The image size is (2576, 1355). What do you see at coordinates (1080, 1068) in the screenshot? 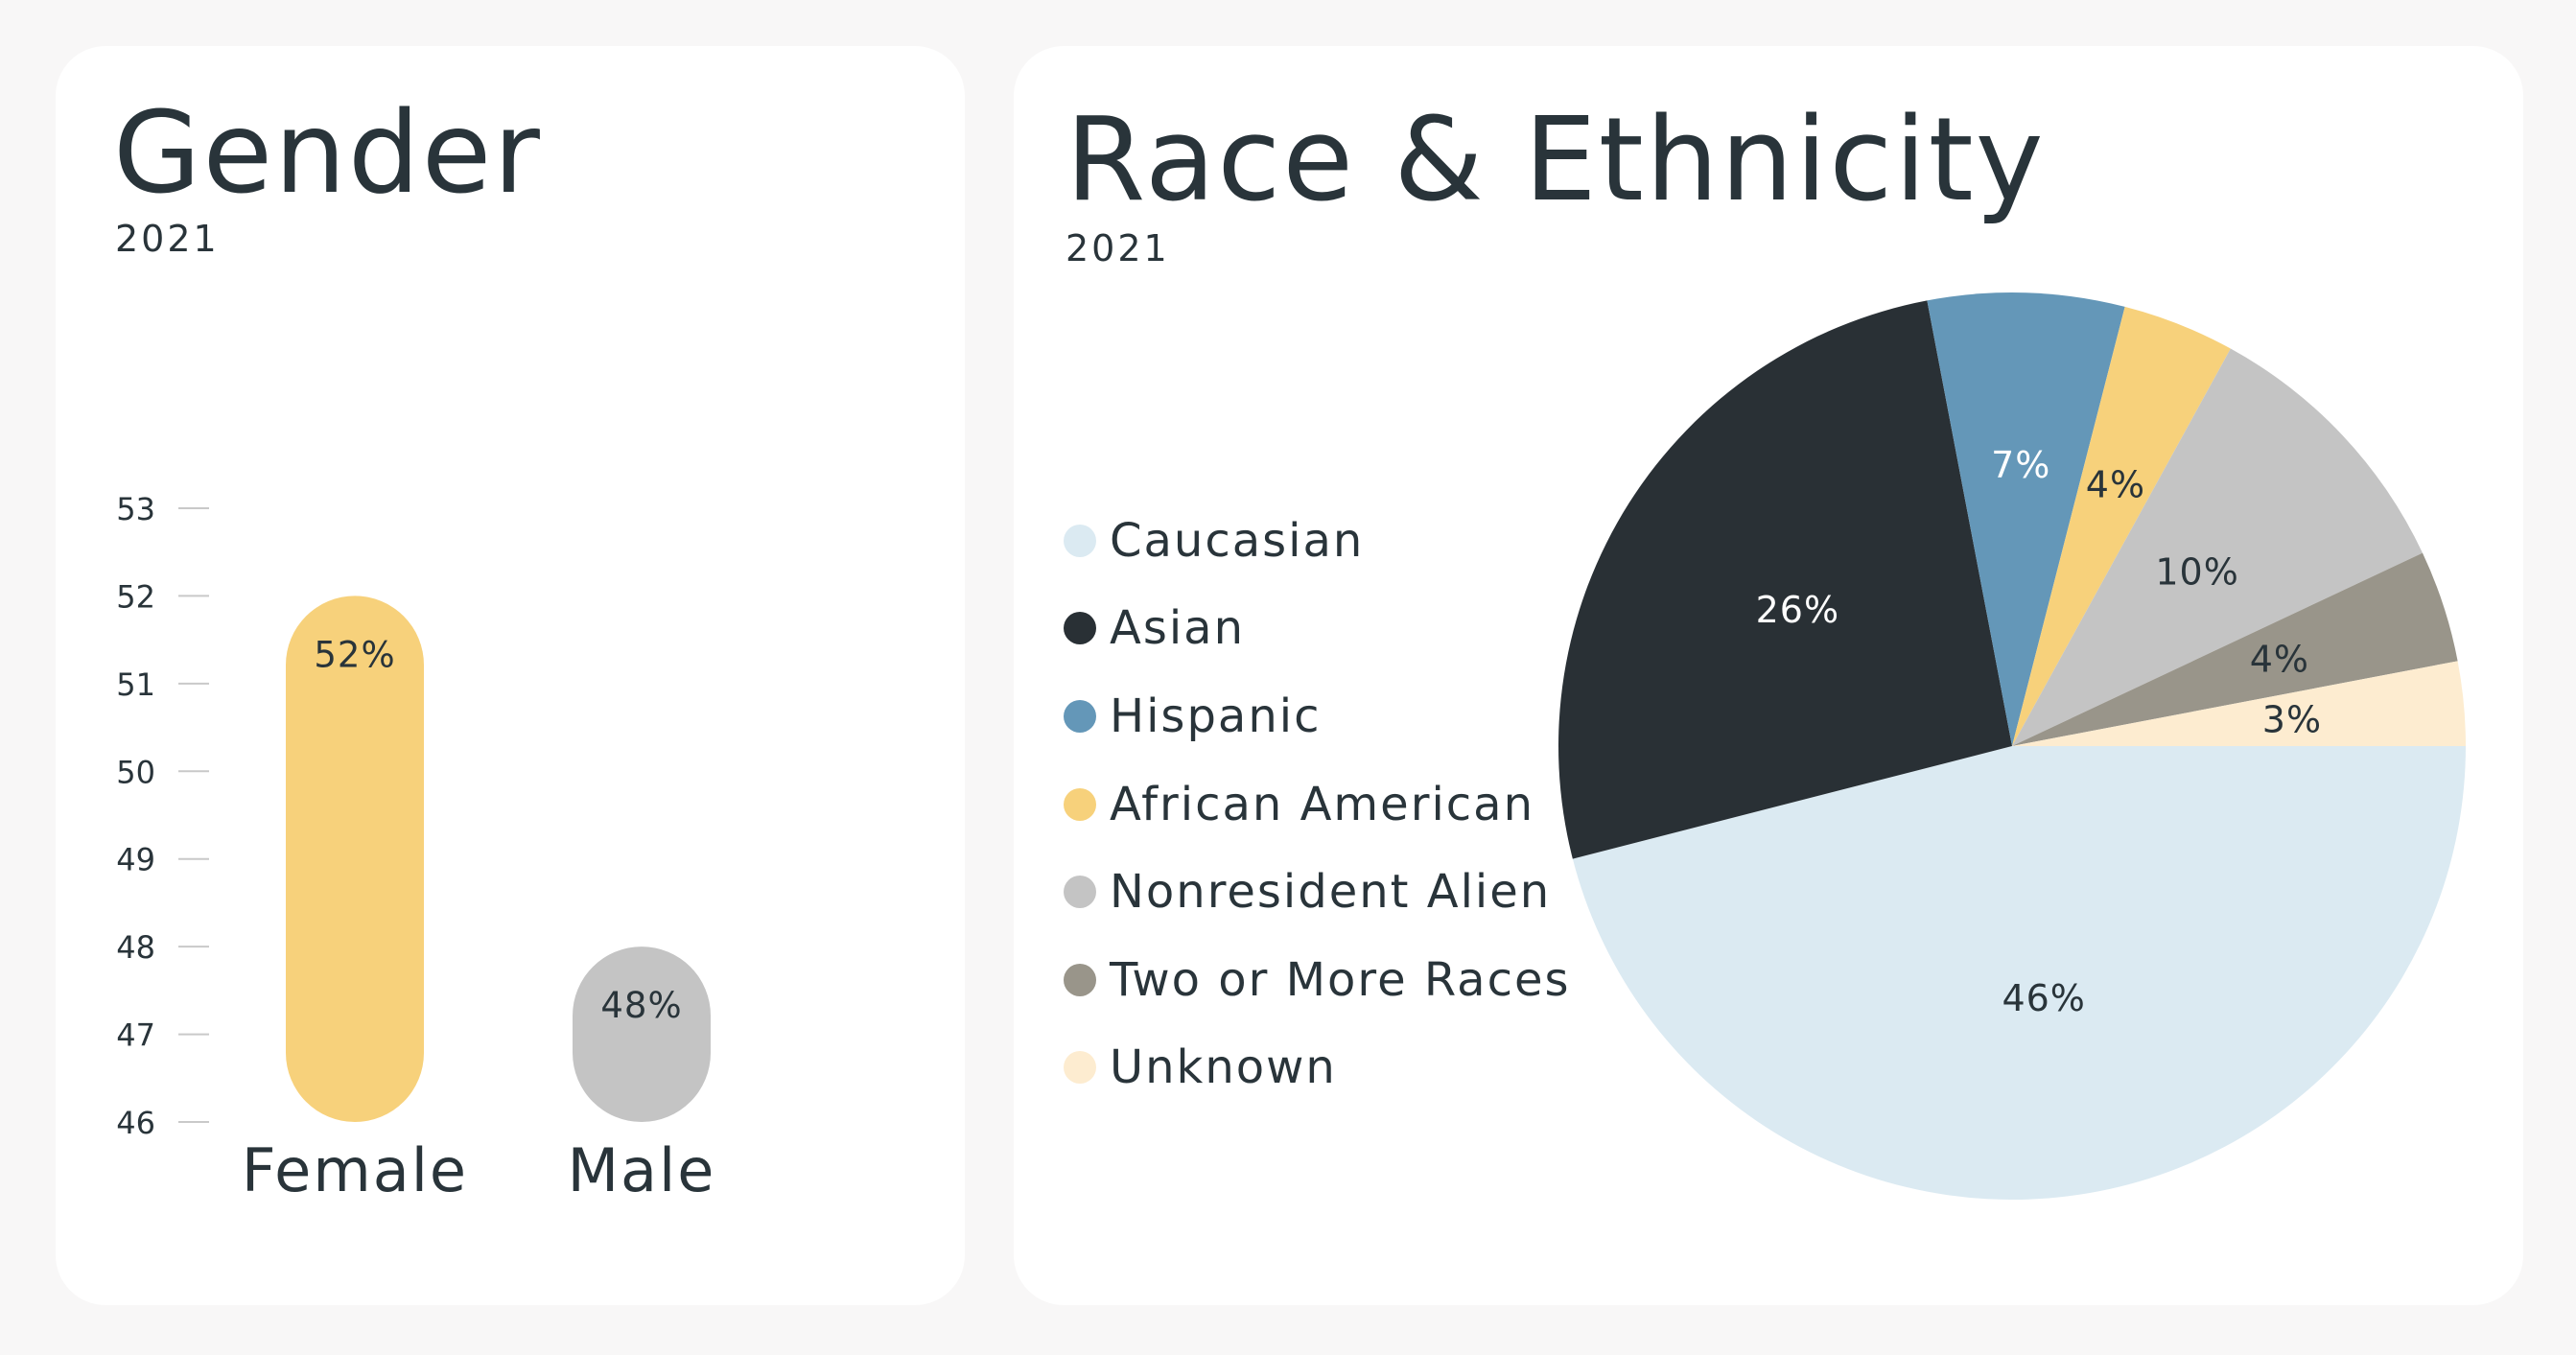
I see `legend-swatch-unknown` at bounding box center [1080, 1068].